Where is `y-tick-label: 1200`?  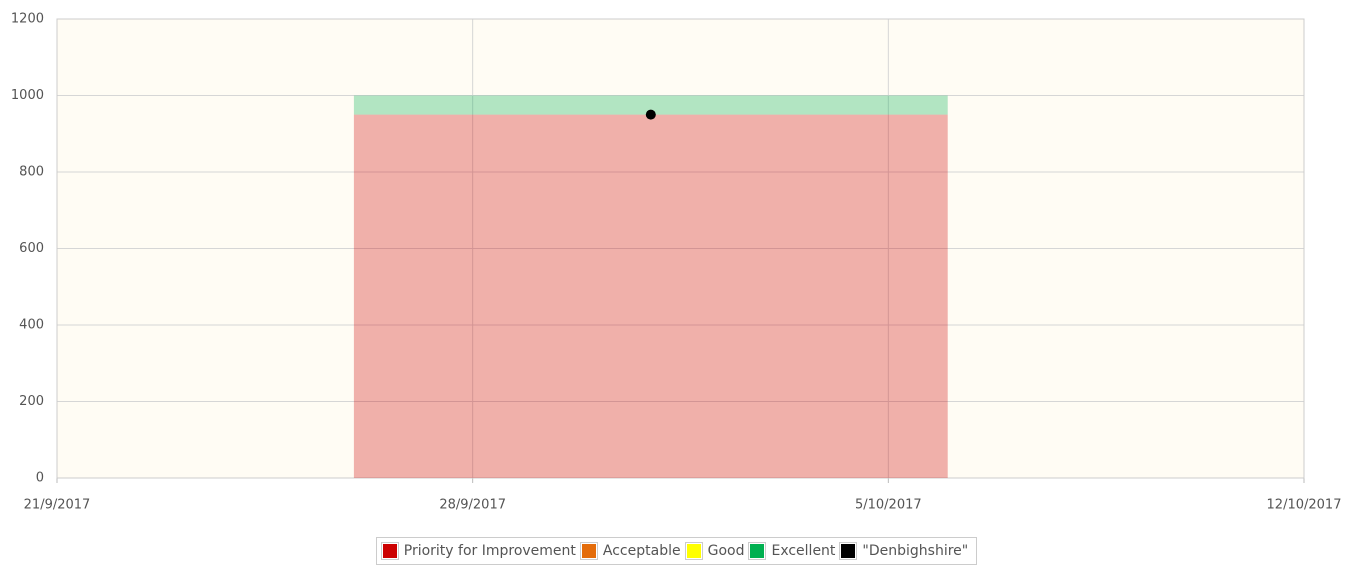 y-tick-label: 1200 is located at coordinates (27, 19).